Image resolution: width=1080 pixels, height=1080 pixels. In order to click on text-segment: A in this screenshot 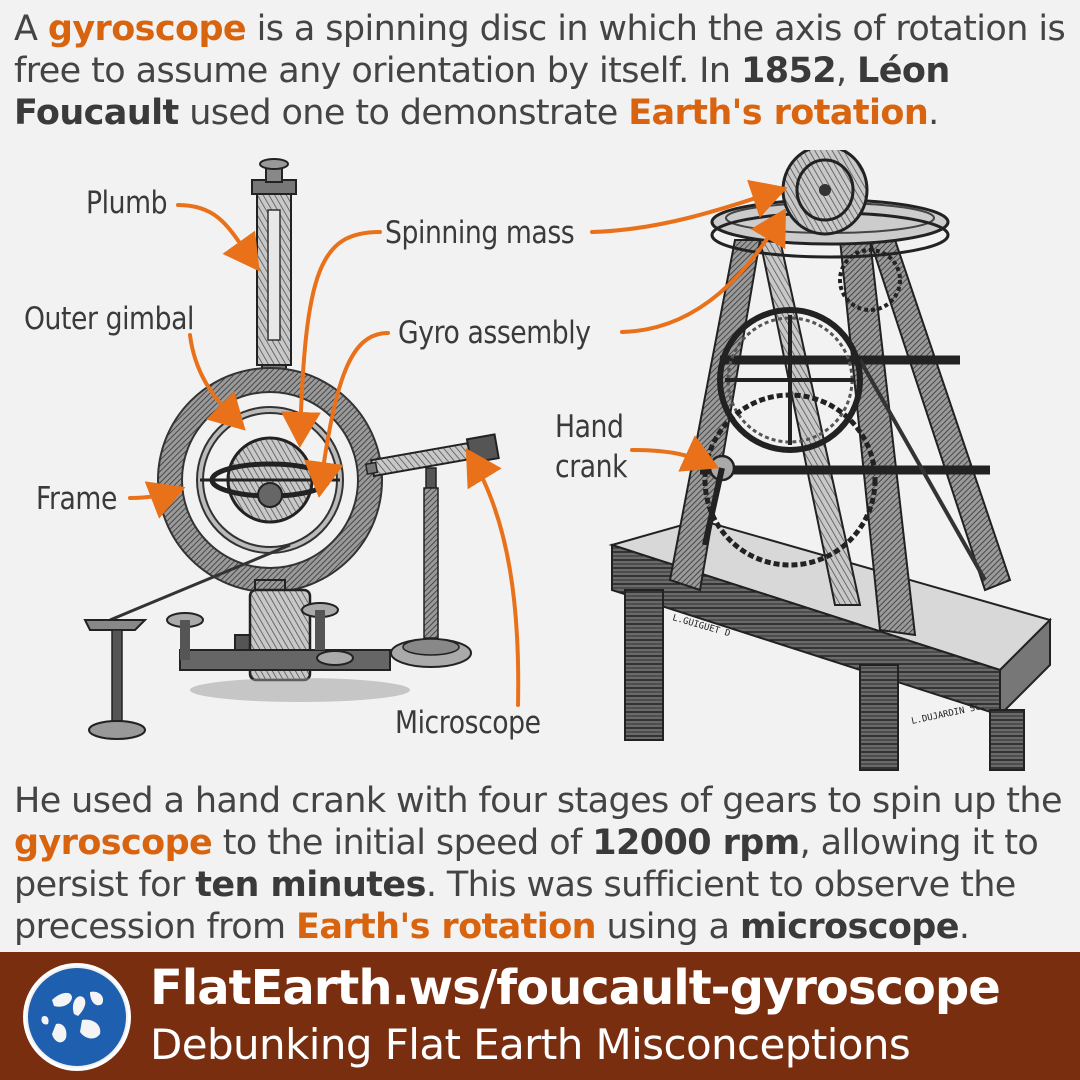, I will do `click(31, 29)`.